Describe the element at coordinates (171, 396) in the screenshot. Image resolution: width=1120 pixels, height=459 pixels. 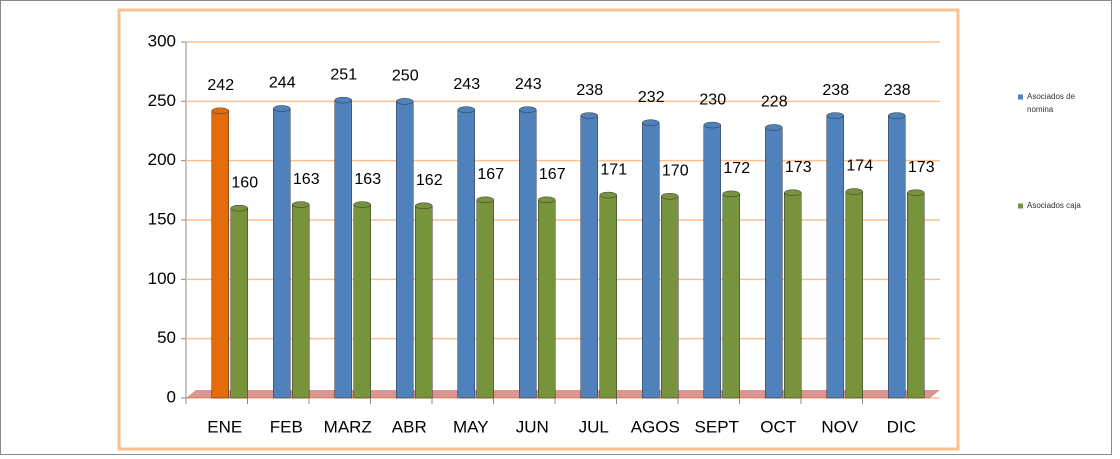
I see `y-tick-label: 0` at that location.